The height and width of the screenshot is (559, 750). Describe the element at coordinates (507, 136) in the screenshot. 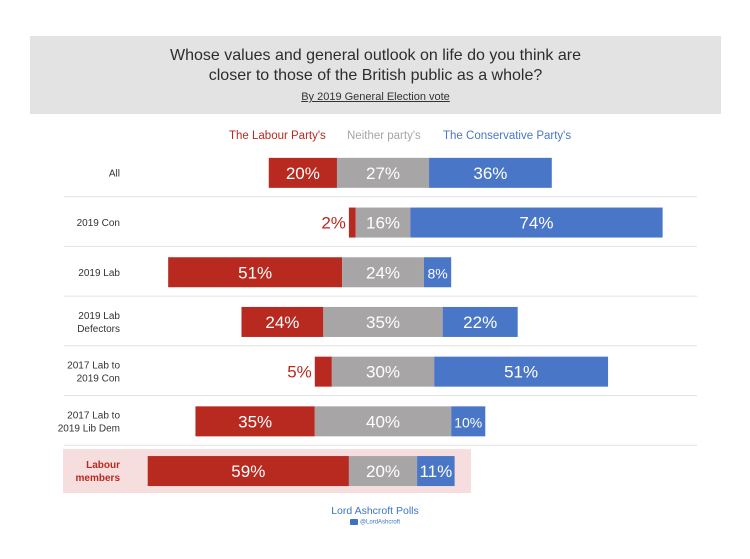

I see `legend-conservative: The Conservative Party's` at that location.